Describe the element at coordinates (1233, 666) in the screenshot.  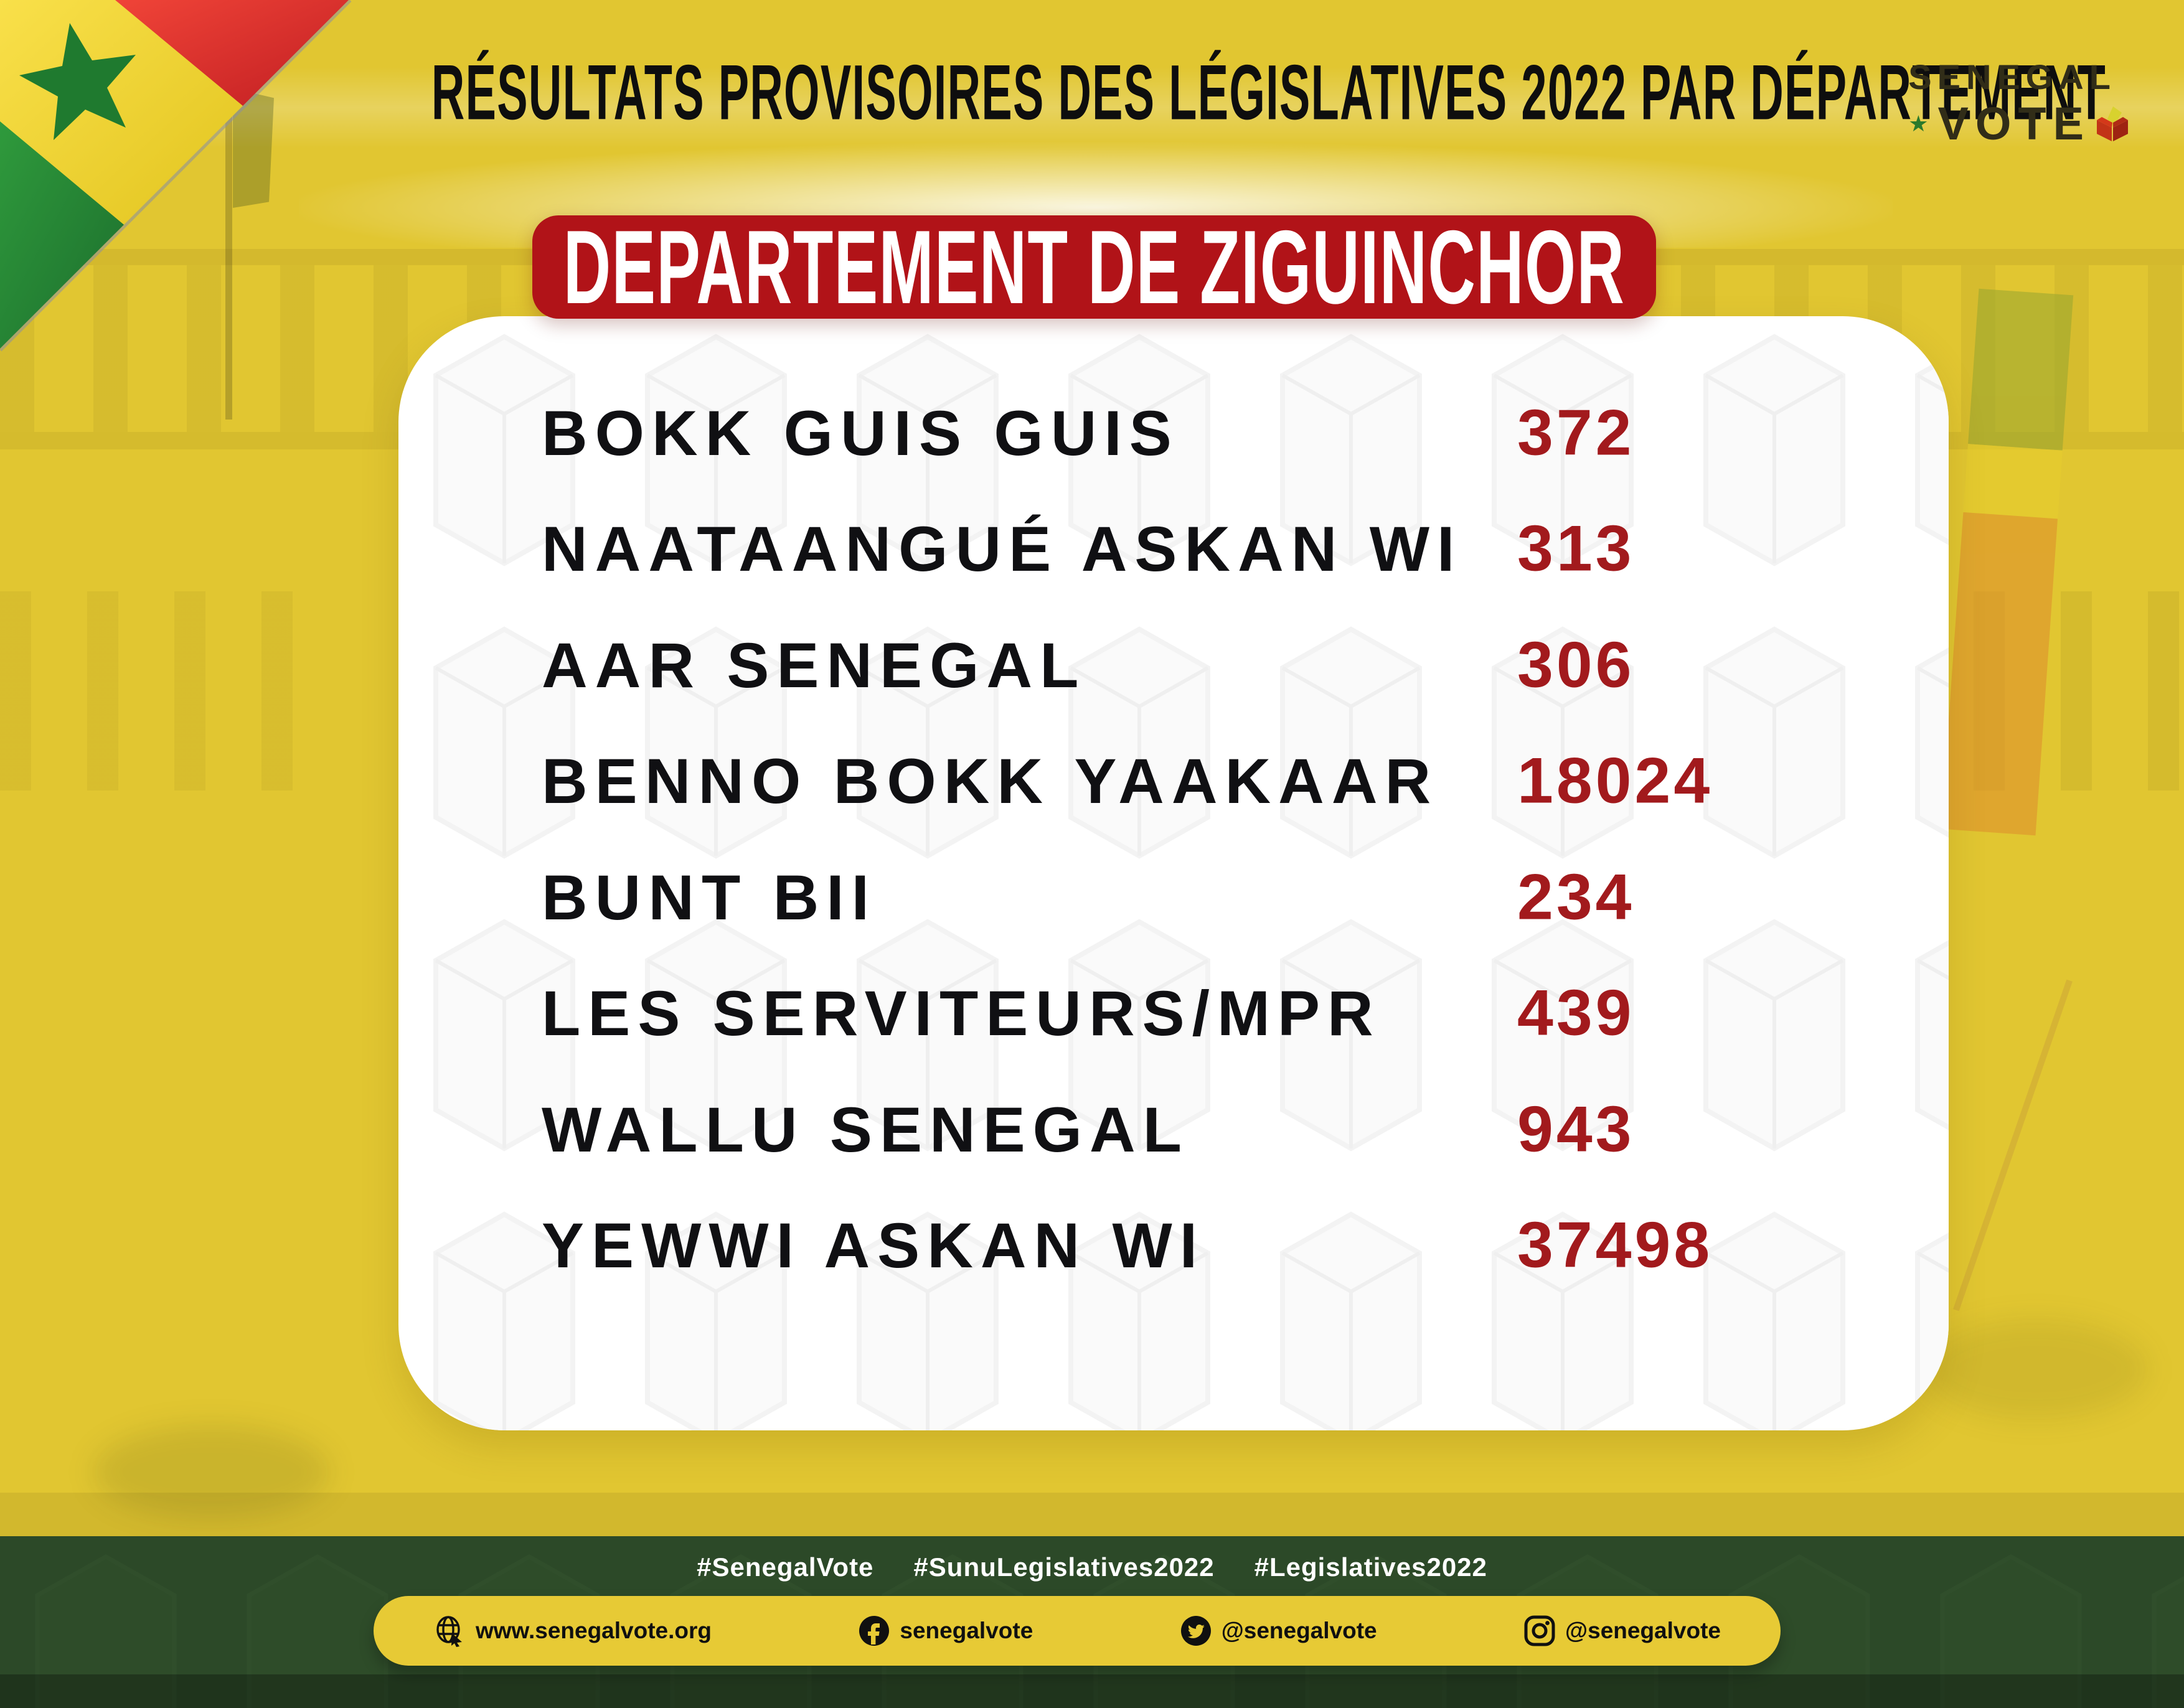
I see `table-row: AAR SENEGAL 306` at that location.